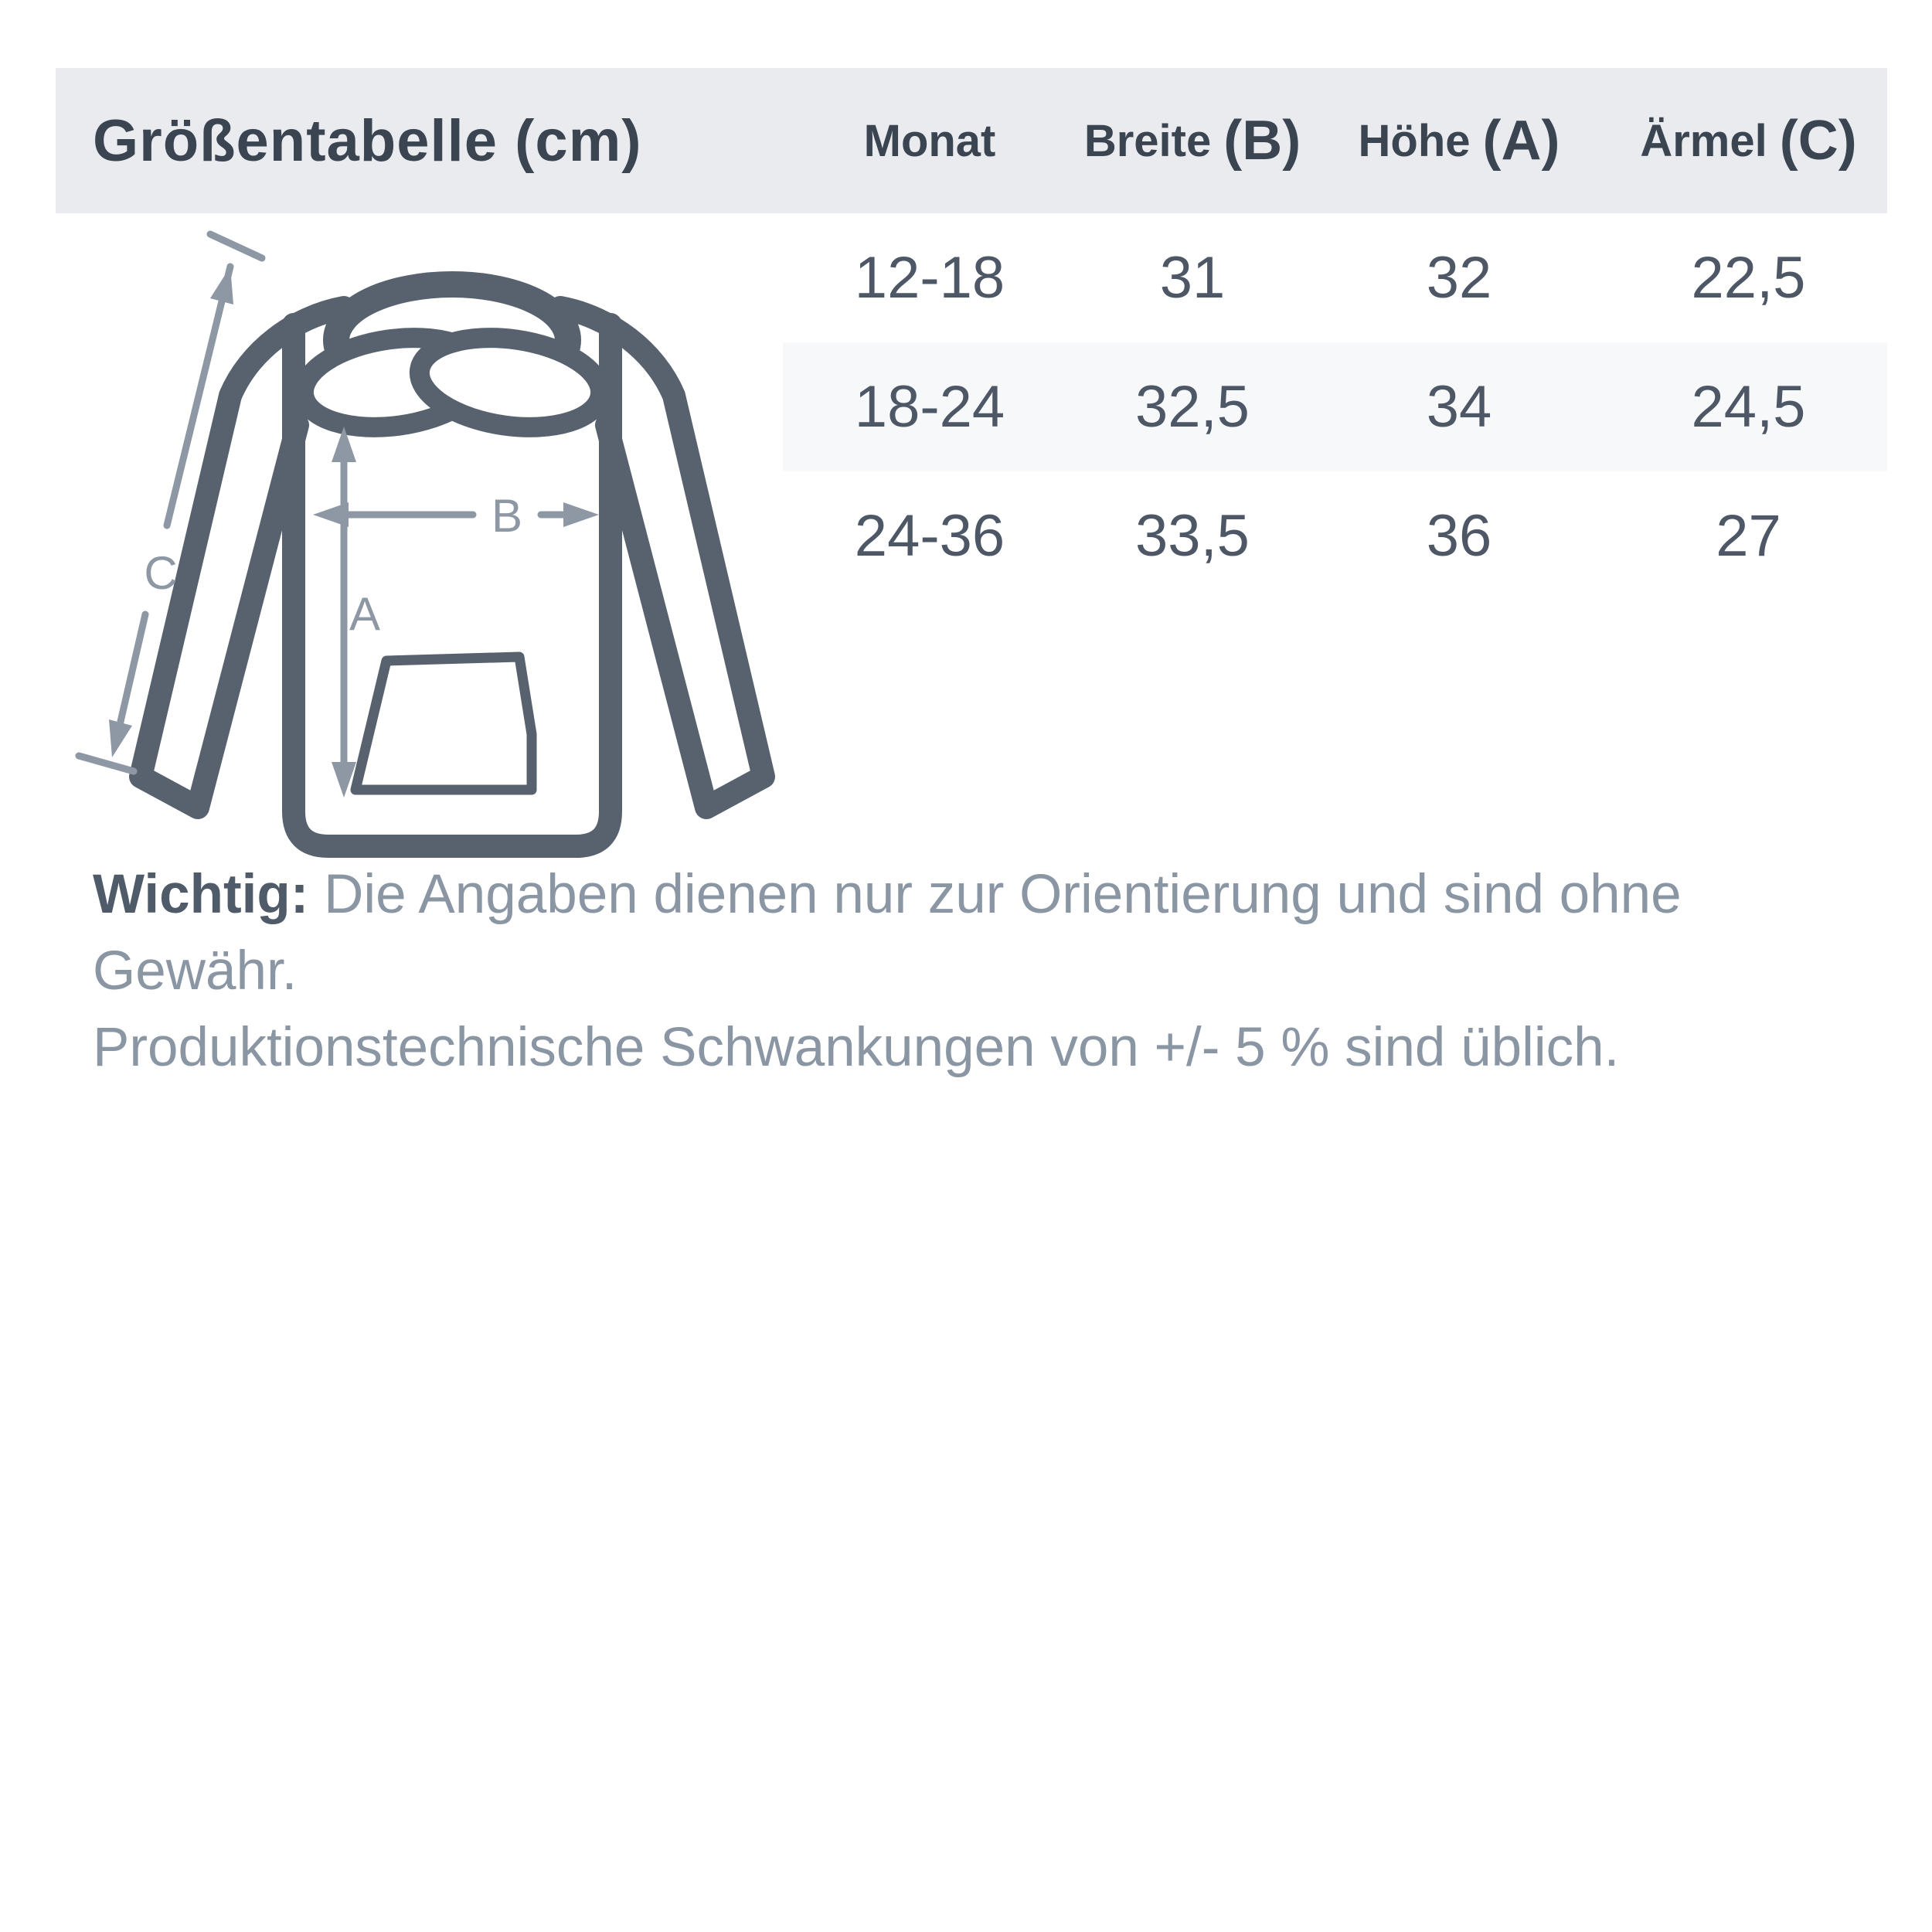 The height and width of the screenshot is (1932, 1932). Describe the element at coordinates (510, 383) in the screenshot. I see `hood-collar-right-lobe` at that location.